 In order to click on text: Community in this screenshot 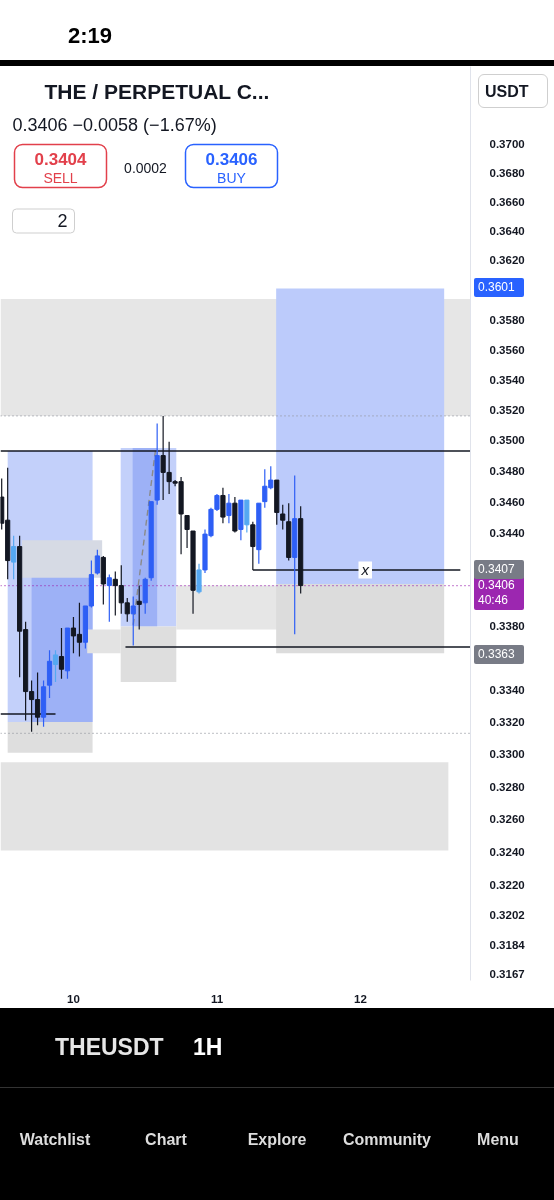, I will do `click(387, 1140)`.